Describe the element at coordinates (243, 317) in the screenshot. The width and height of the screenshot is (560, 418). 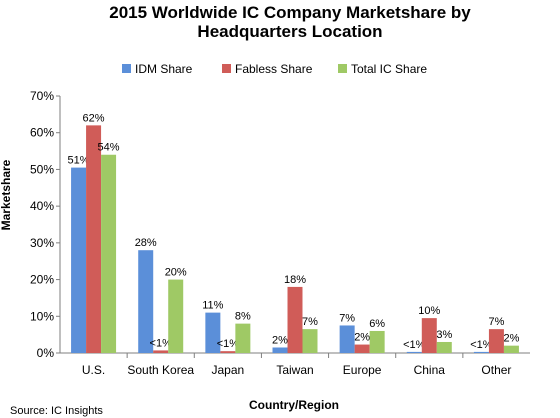
I see `data-label: 8%` at that location.